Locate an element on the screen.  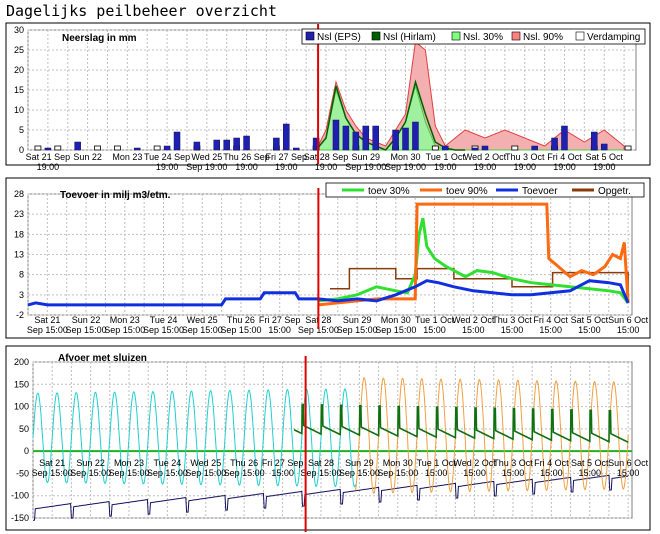
y-tick-label: 18 is located at coordinates (19, 234).